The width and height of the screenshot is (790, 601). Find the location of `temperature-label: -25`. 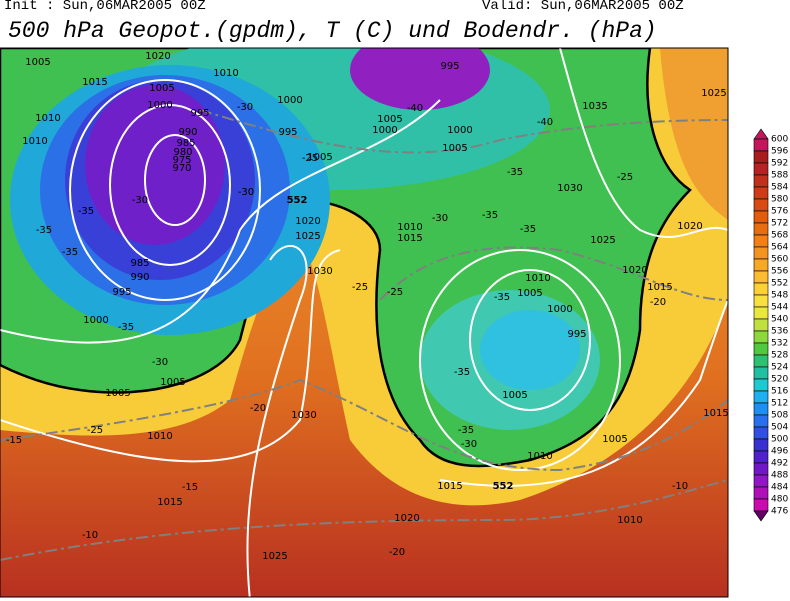

temperature-label: -25 is located at coordinates (360, 287).